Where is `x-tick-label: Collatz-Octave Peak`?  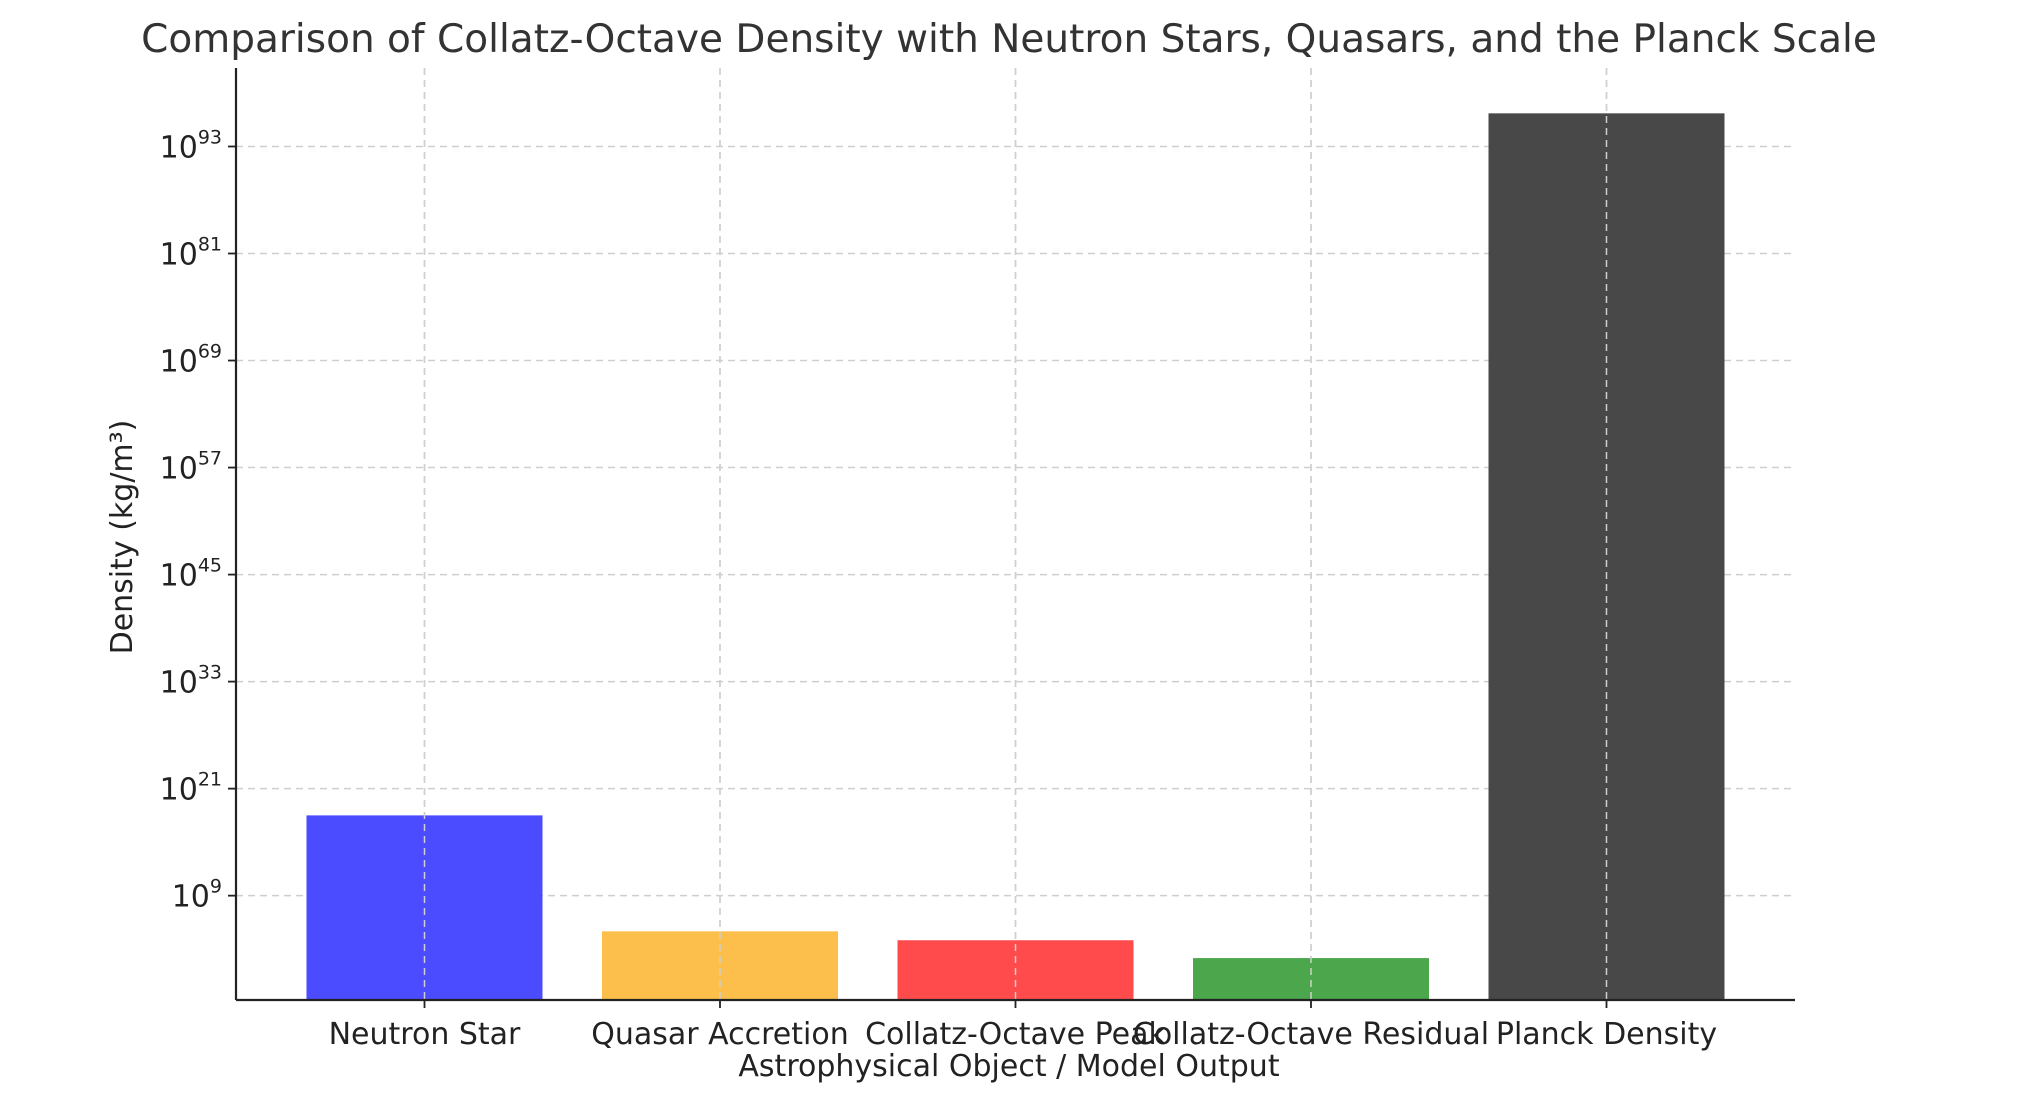
x-tick-label: Collatz-Octave Peak is located at coordinates (1015, 1034).